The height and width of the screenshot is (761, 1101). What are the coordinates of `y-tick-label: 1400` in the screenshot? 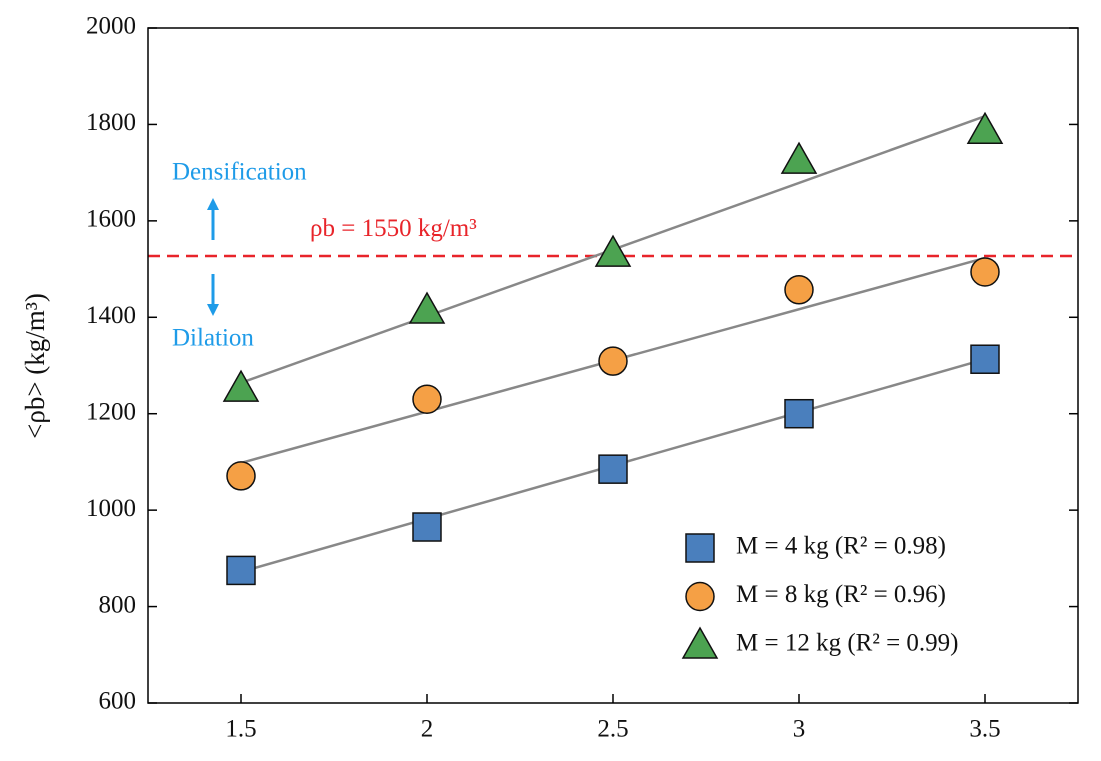 It's located at (111, 315).